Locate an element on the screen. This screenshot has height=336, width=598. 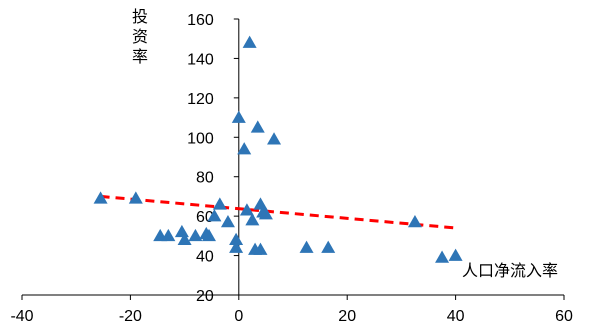
y-tick-label: 100 is located at coordinates (200, 138).